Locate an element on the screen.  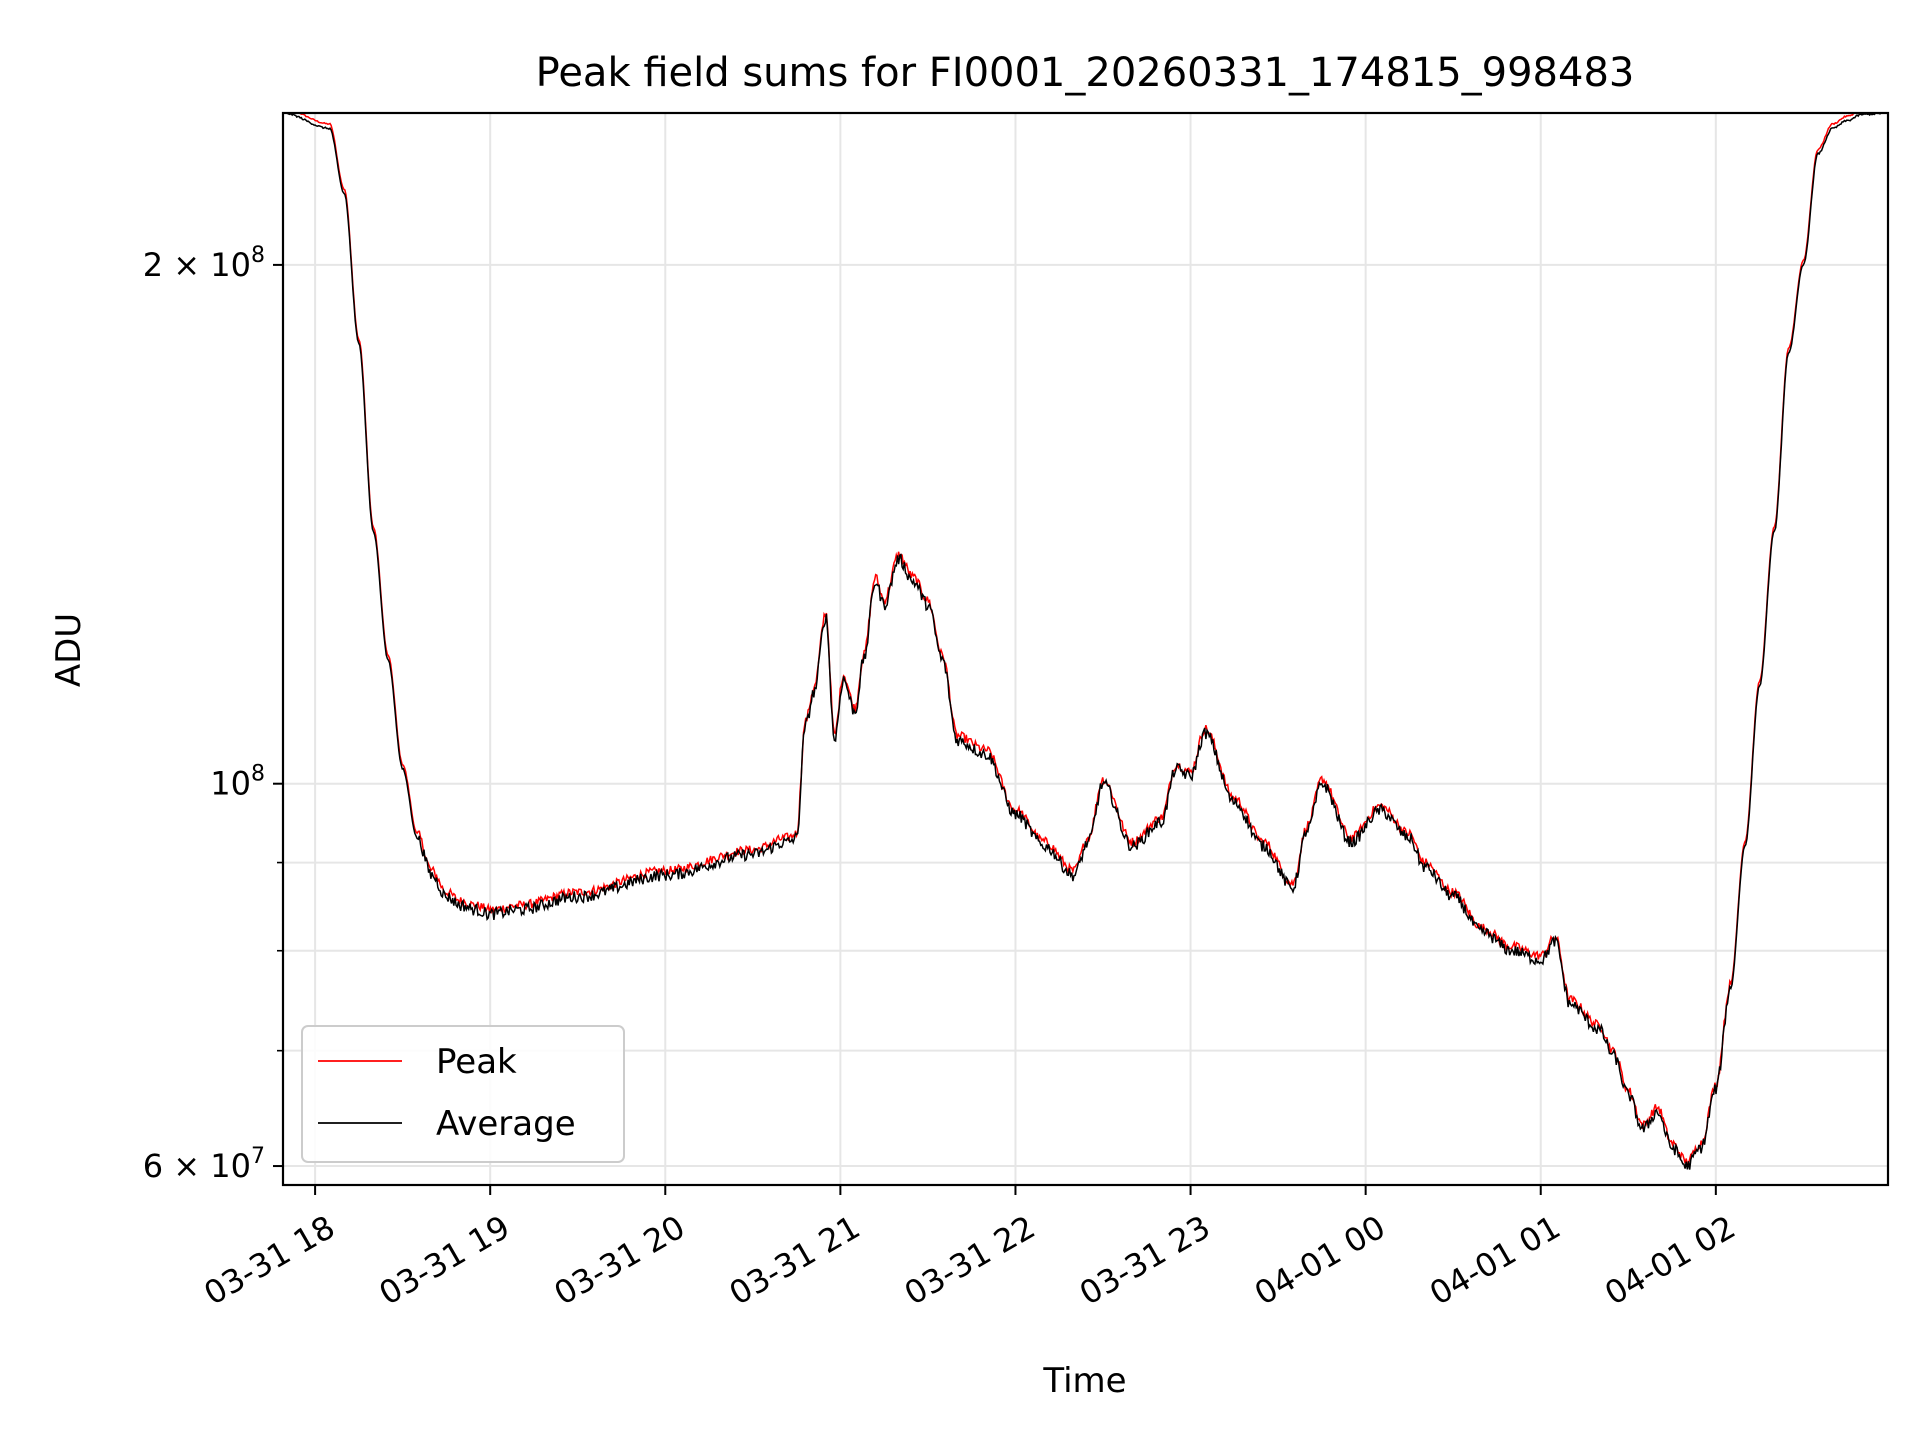
y-axis-label: ADU is located at coordinates (69, 650).